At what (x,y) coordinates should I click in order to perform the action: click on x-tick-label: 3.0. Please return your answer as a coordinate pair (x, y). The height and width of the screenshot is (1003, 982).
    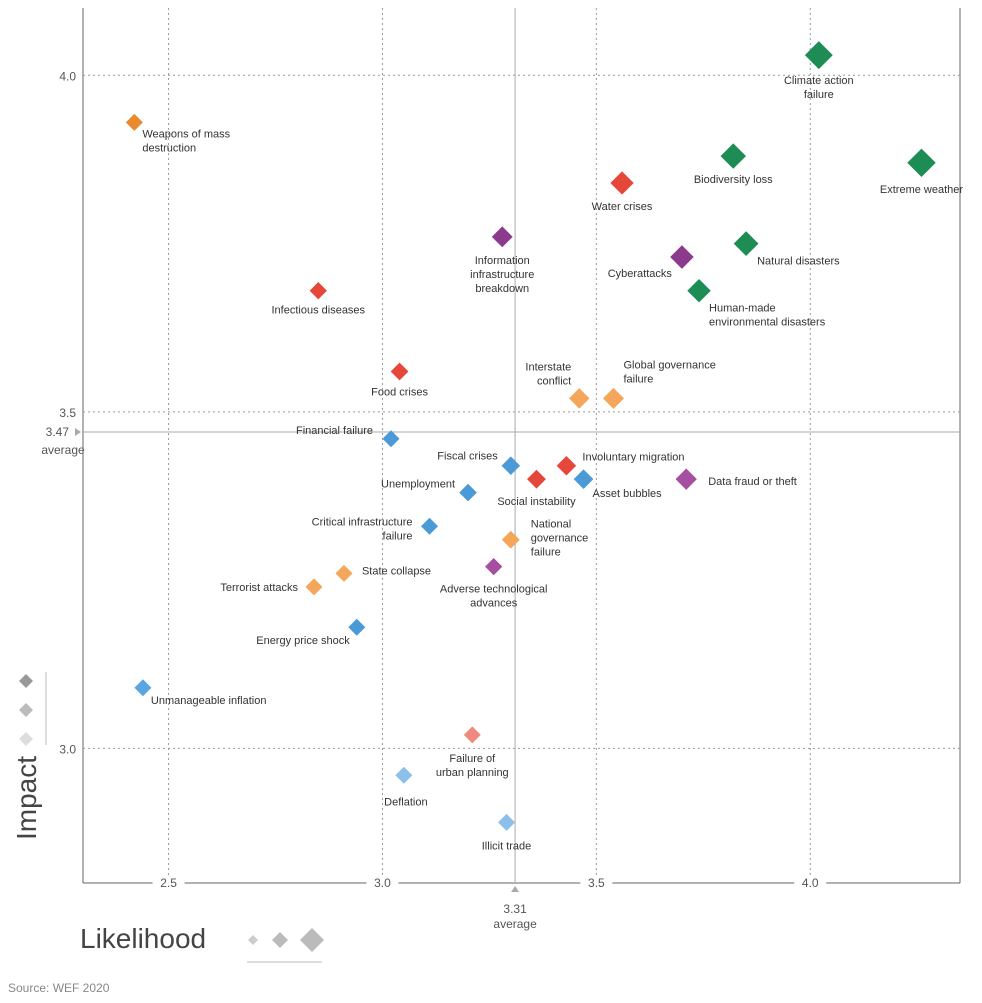
    Looking at the image, I should click on (382, 883).